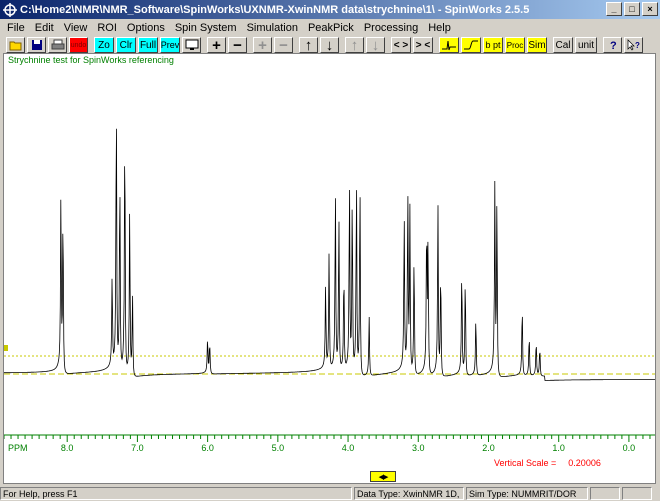 This screenshot has height=501, width=660. What do you see at coordinates (354, 45) in the screenshot?
I see `scale-up-disabled-button: ↑` at bounding box center [354, 45].